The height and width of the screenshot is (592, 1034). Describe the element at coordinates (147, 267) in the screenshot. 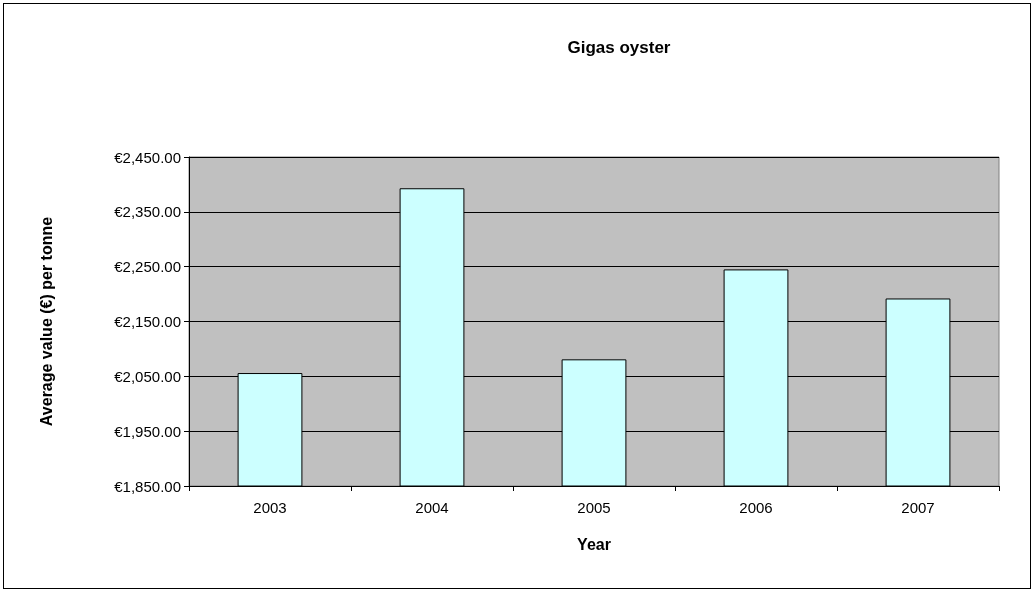

I see `y-tick-label: €2,250.00` at that location.